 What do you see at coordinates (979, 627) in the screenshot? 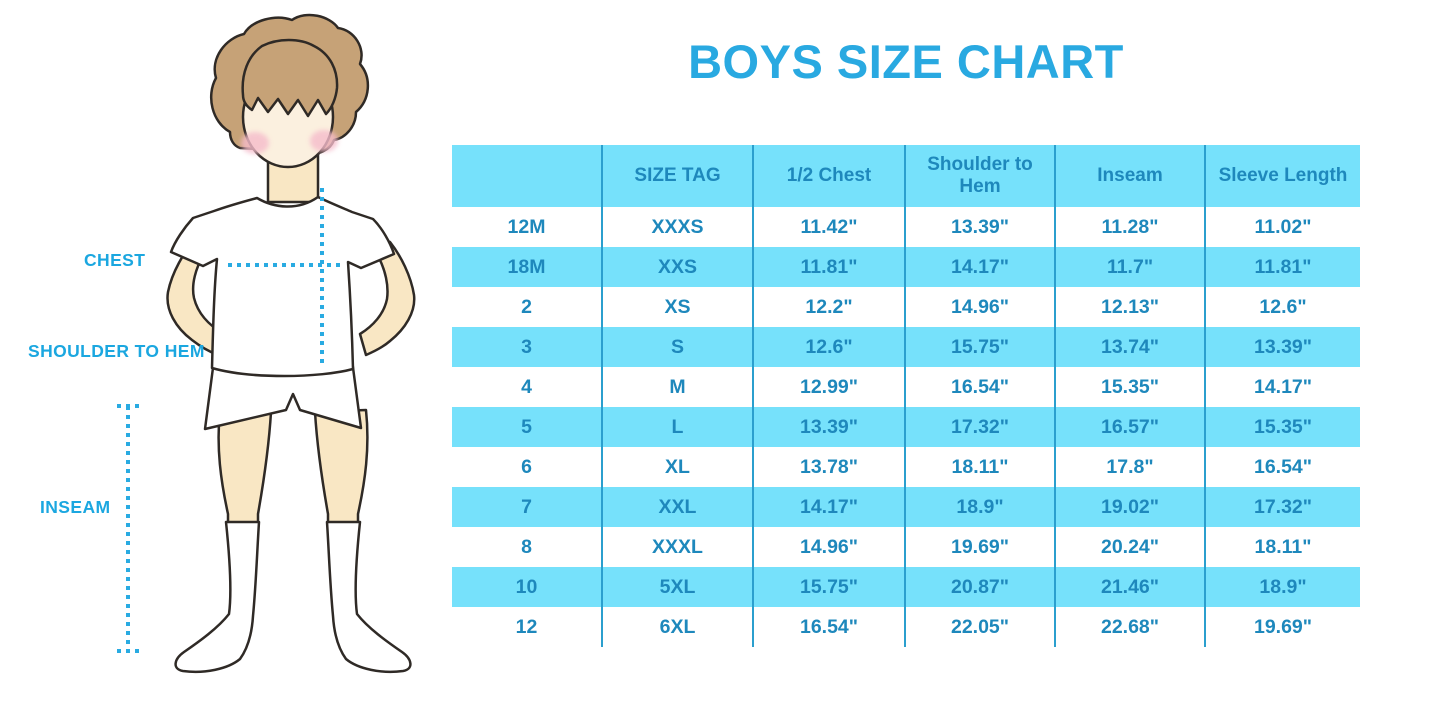
I see `value-cell: 22.05"` at bounding box center [979, 627].